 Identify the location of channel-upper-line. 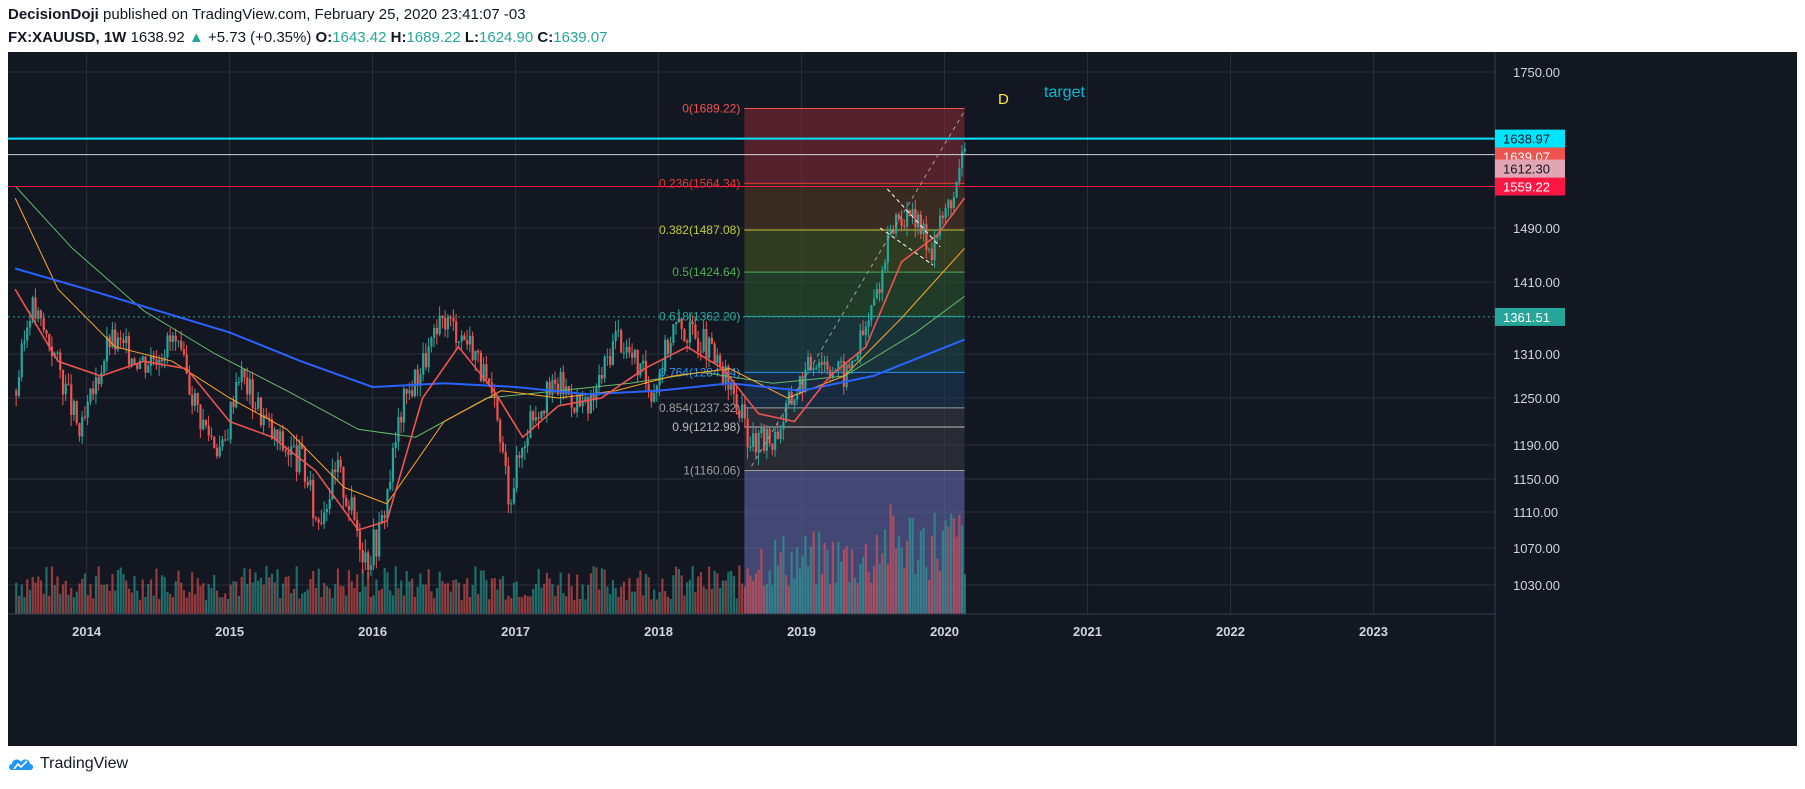
(913, 218).